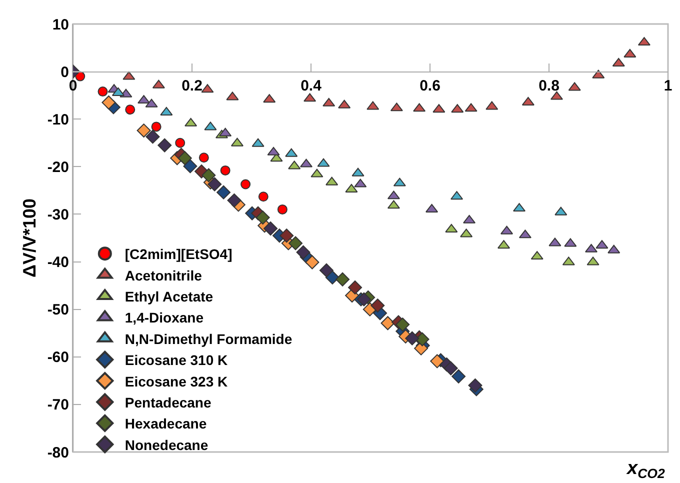  I want to click on y-axis-title: ΔV/V*100, so click(30, 238).